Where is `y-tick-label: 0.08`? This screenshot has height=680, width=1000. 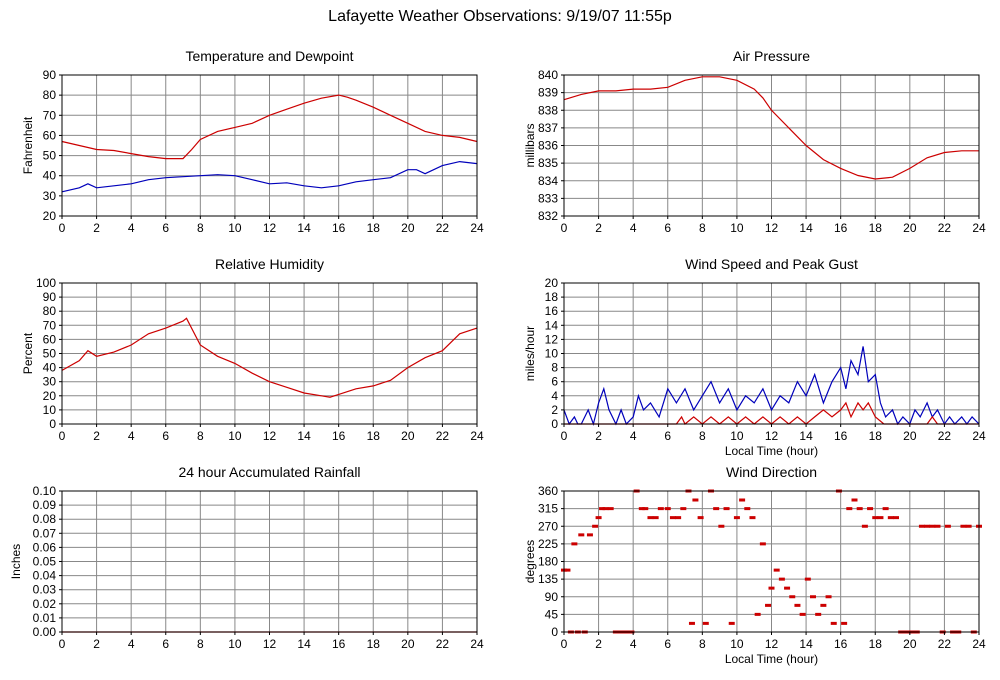 y-tick-label: 0.08 is located at coordinates (45, 519).